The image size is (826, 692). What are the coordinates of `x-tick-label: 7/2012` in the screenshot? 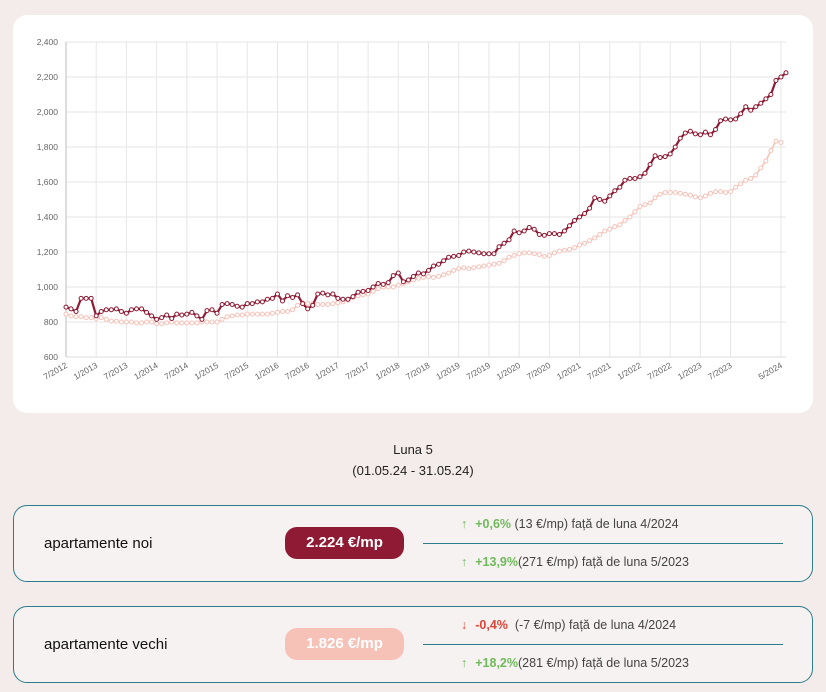 It's located at (55, 371).